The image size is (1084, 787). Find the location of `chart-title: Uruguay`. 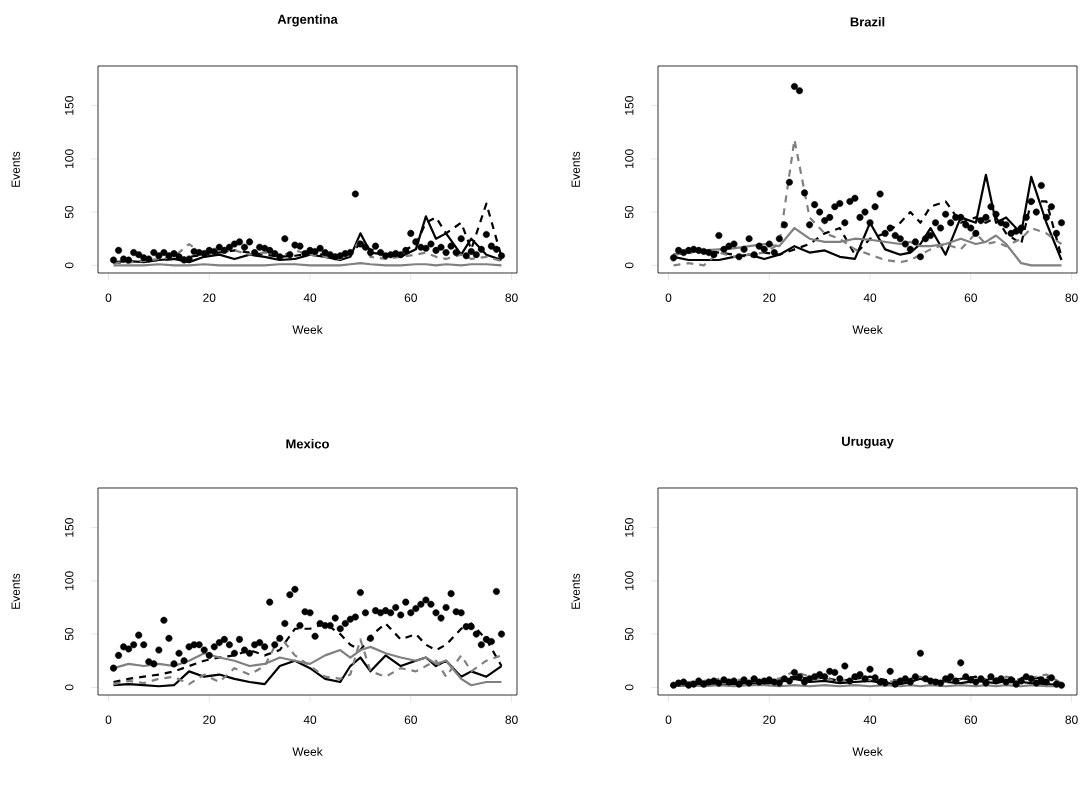

chart-title: Uruguay is located at coordinates (868, 442).